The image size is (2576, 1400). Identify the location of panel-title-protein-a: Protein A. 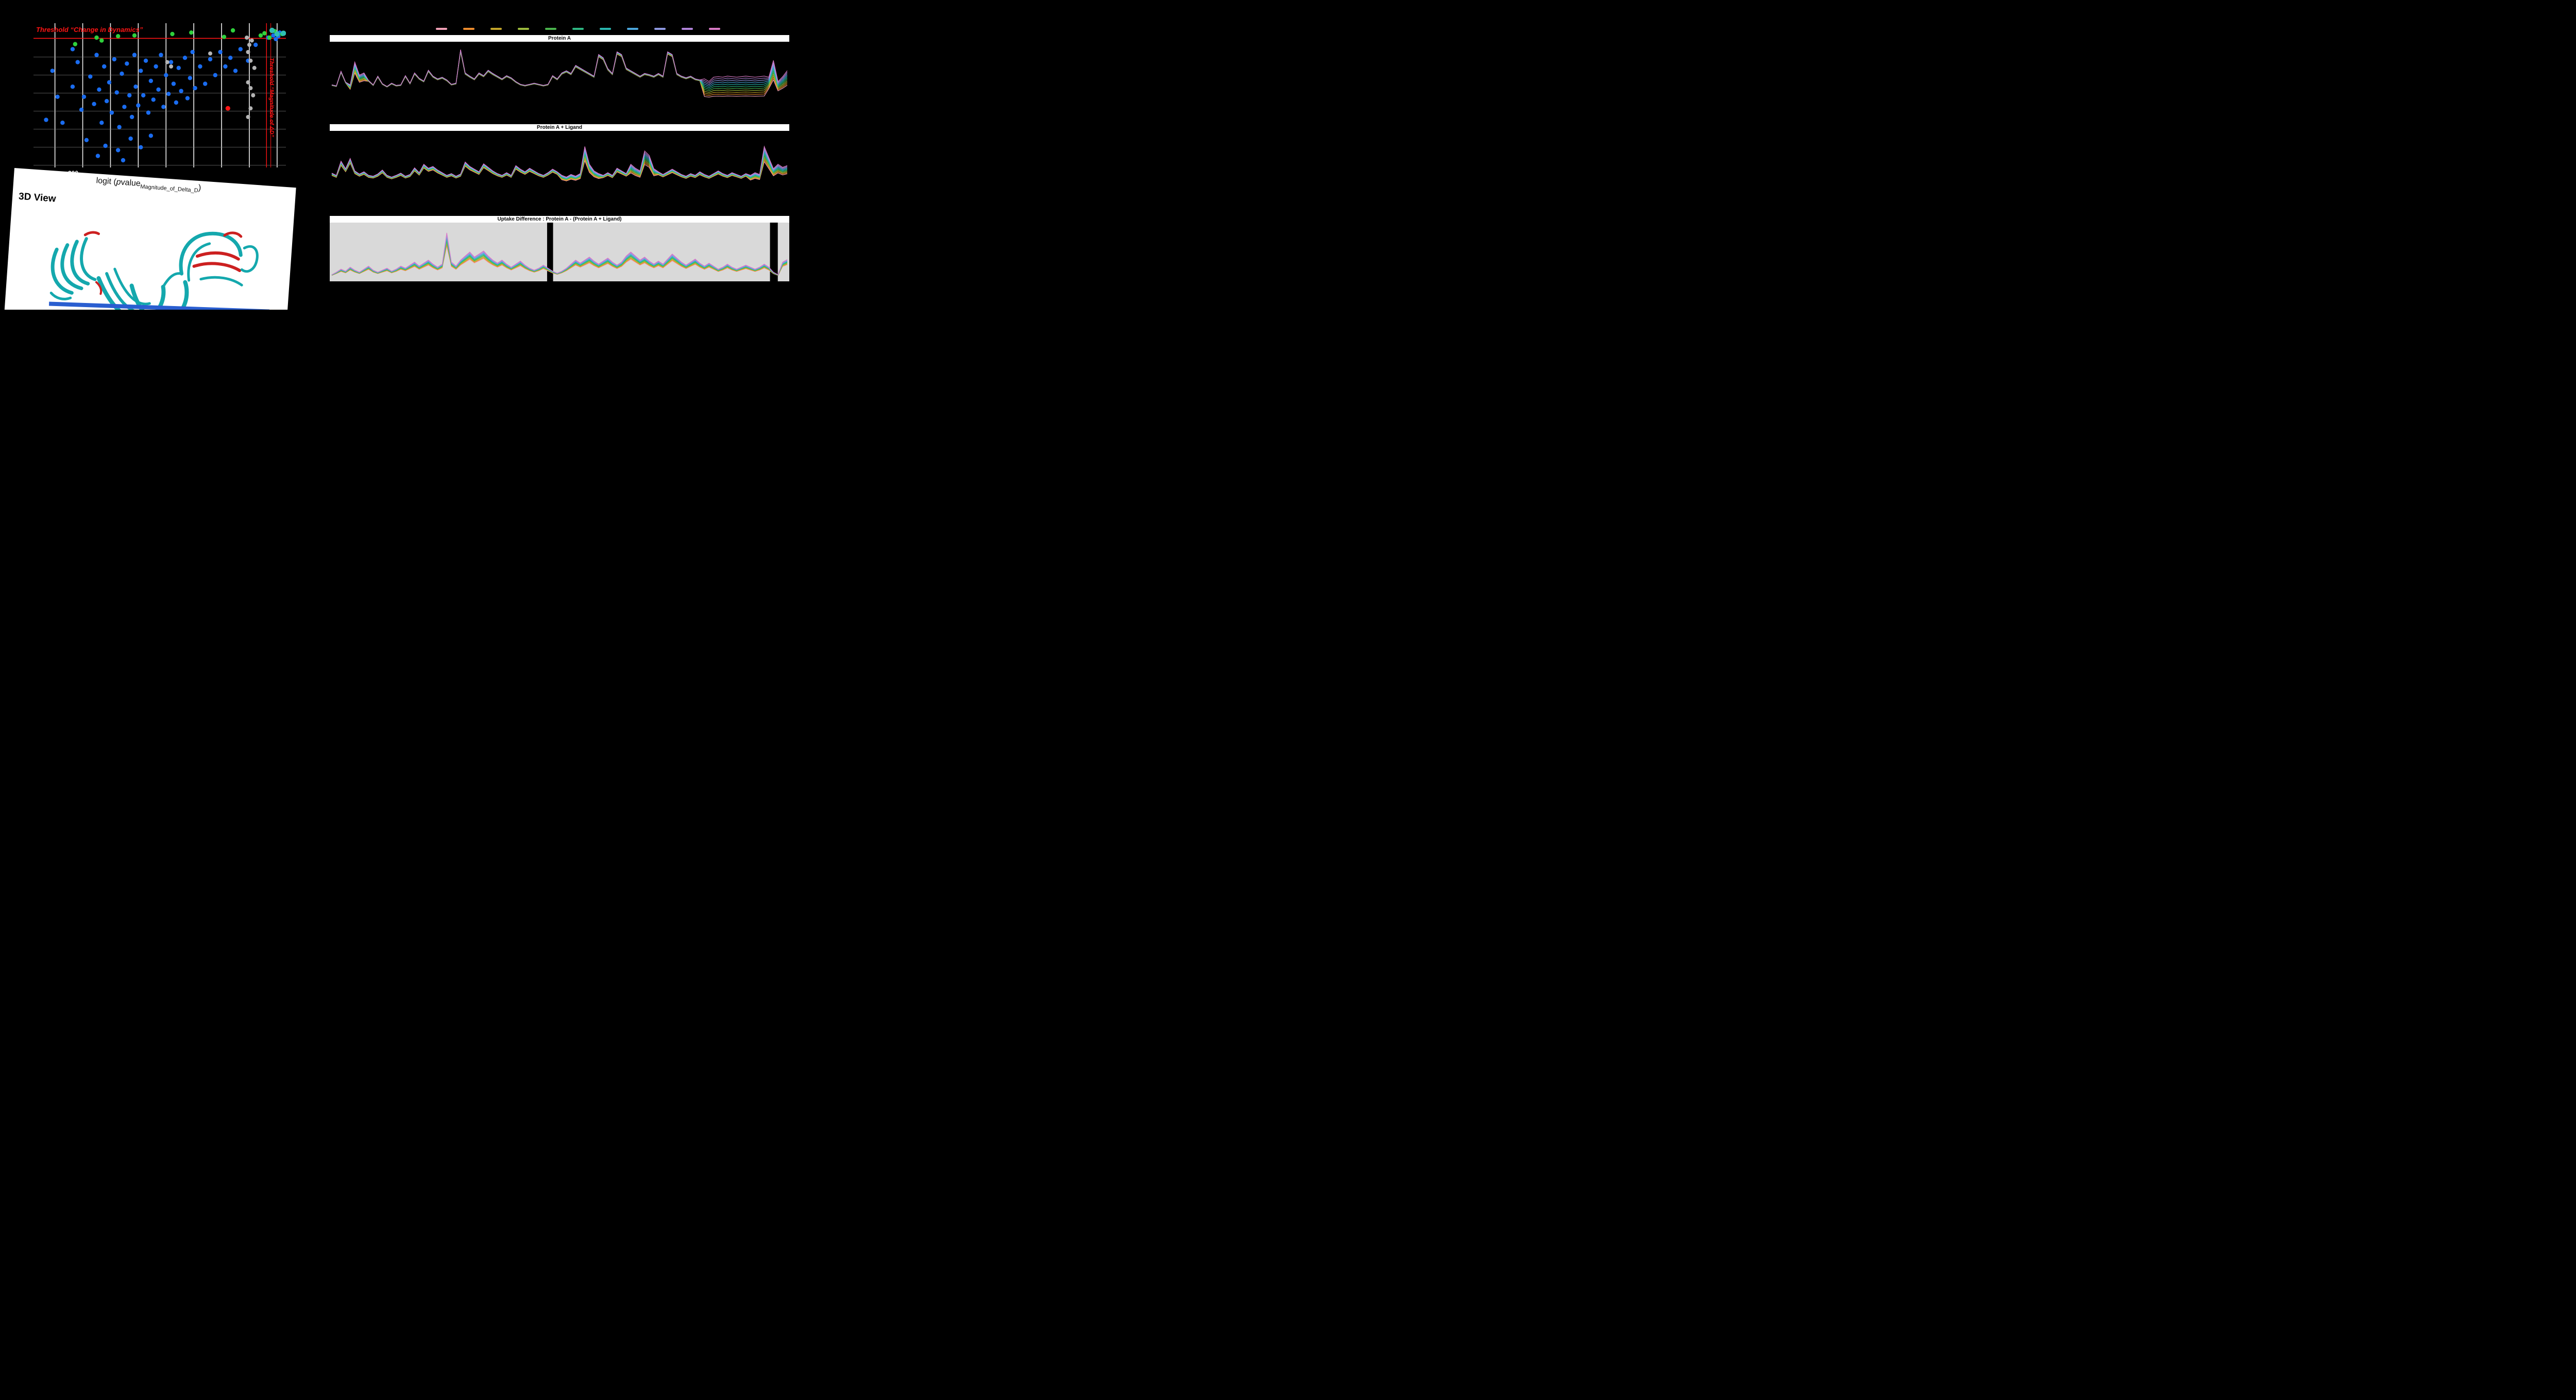
(559, 38).